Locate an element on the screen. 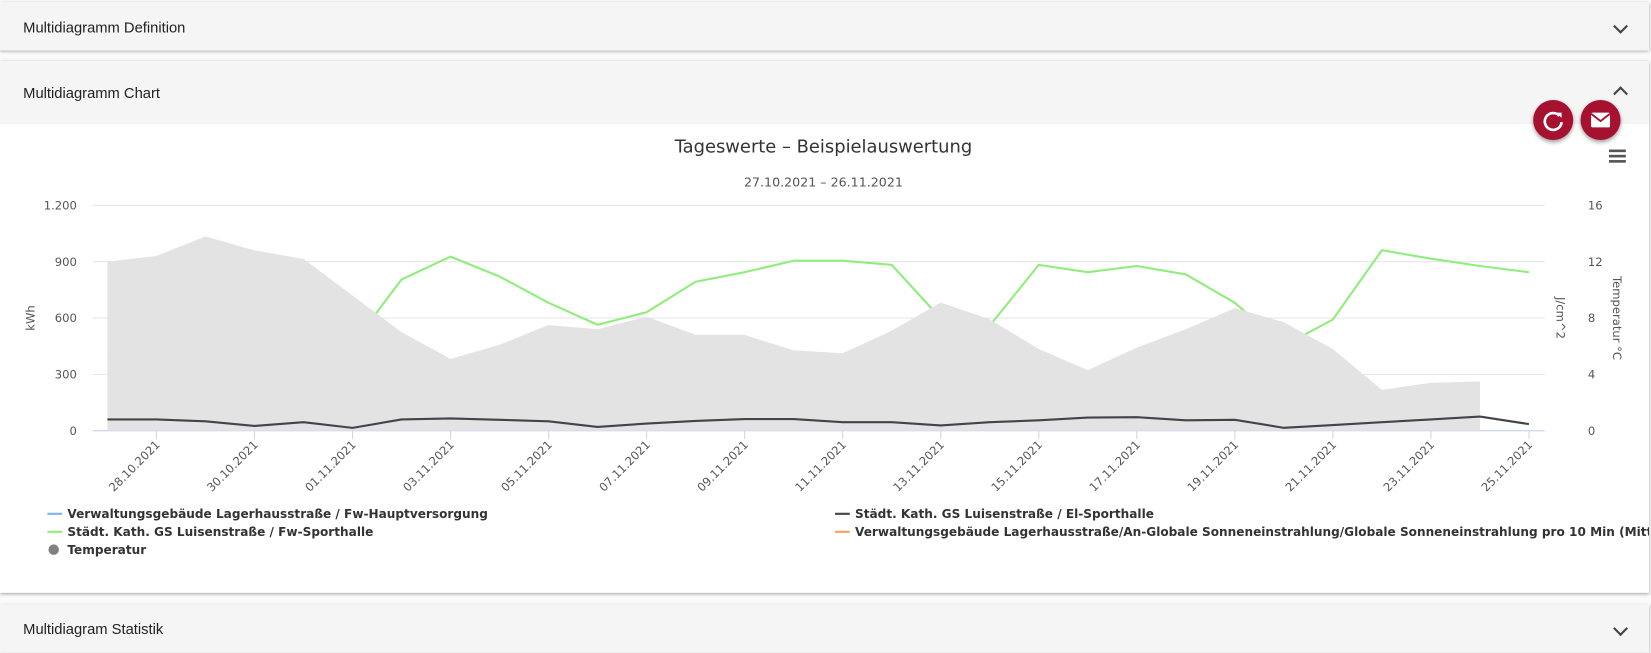 The width and height of the screenshot is (1651, 653). mail-button is located at coordinates (1600, 120).